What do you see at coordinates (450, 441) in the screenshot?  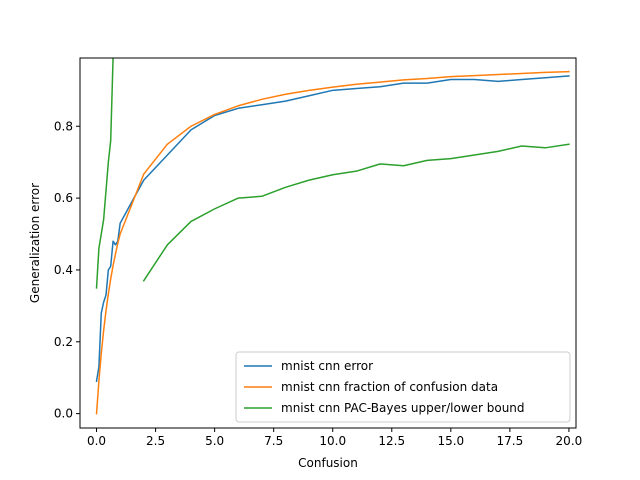 I see `x-tick-label: 15.0` at bounding box center [450, 441].